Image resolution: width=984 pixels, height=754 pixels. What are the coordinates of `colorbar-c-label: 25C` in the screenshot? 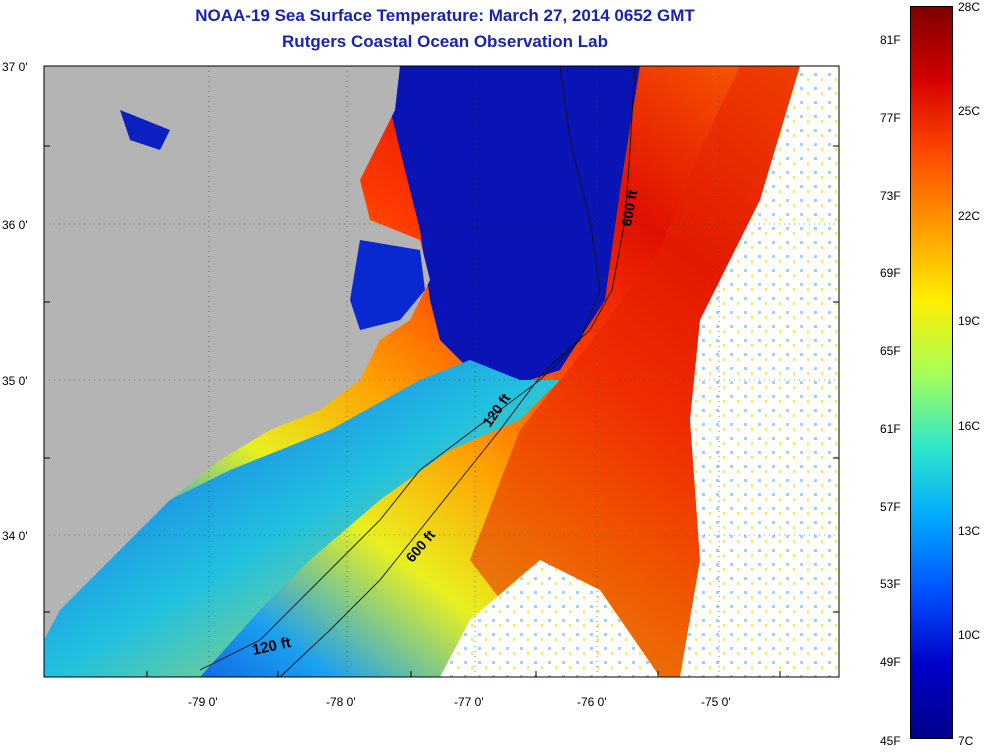 It's located at (969, 111).